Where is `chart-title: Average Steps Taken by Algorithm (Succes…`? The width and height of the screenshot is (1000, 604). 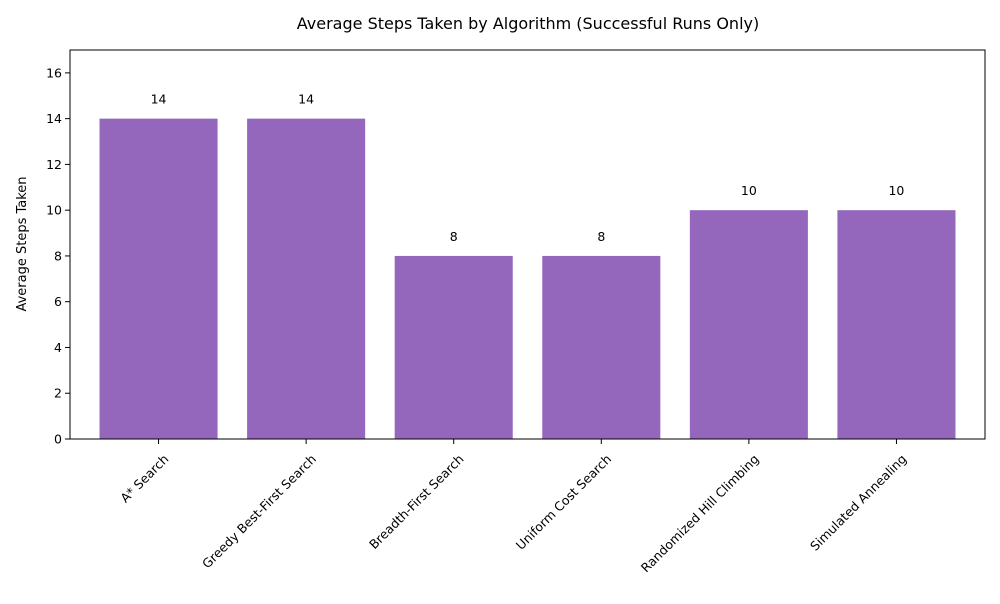 chart-title: Average Steps Taken by Algorithm (Succes… is located at coordinates (528, 23).